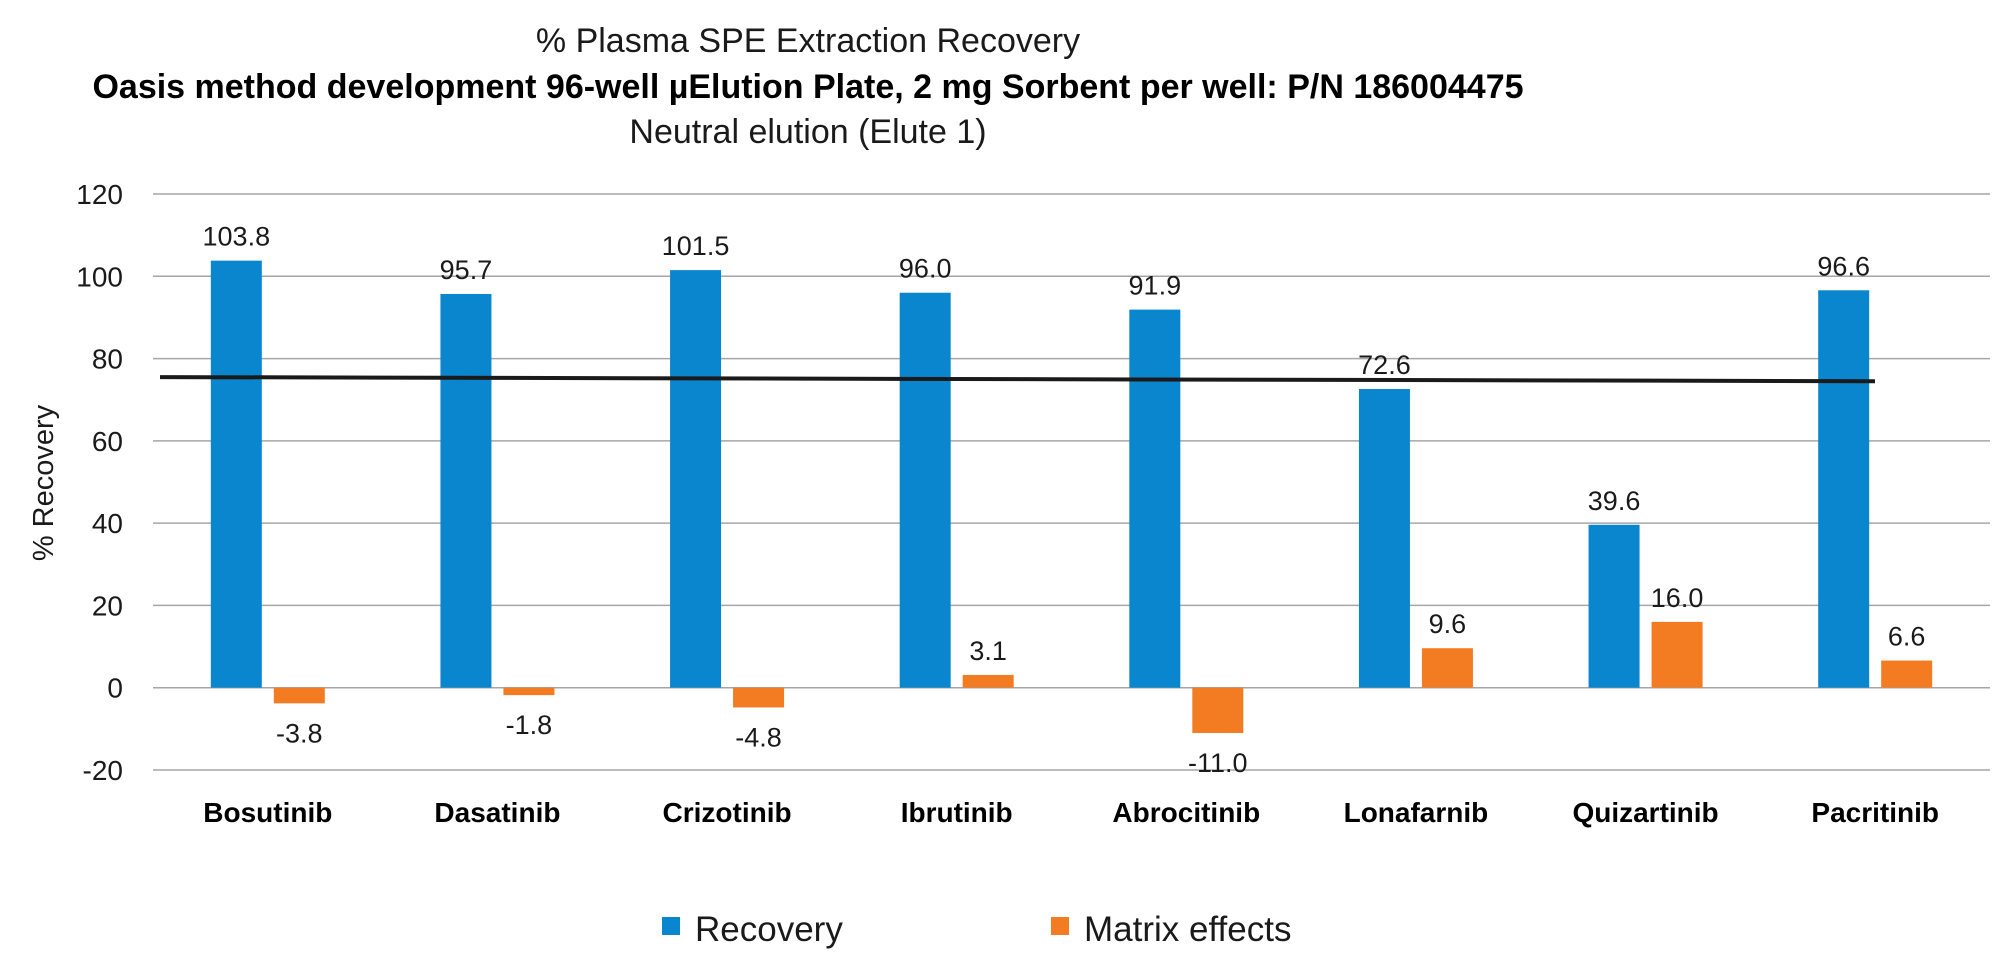 The height and width of the screenshot is (977, 2000). What do you see at coordinates (236, 474) in the screenshot?
I see `bar-recovery-bosutinib` at bounding box center [236, 474].